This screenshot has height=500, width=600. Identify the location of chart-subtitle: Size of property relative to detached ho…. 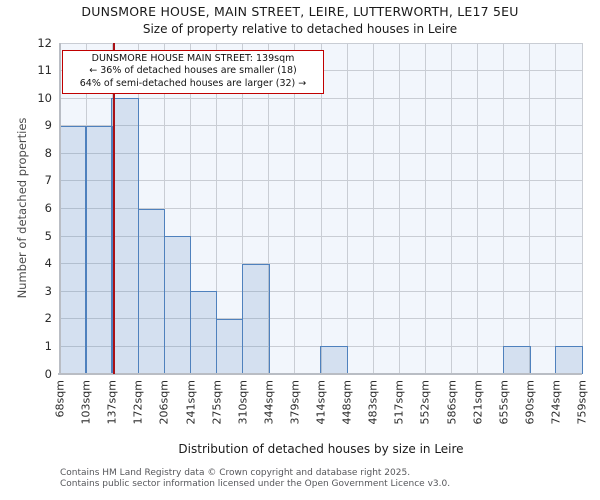
(300, 29).